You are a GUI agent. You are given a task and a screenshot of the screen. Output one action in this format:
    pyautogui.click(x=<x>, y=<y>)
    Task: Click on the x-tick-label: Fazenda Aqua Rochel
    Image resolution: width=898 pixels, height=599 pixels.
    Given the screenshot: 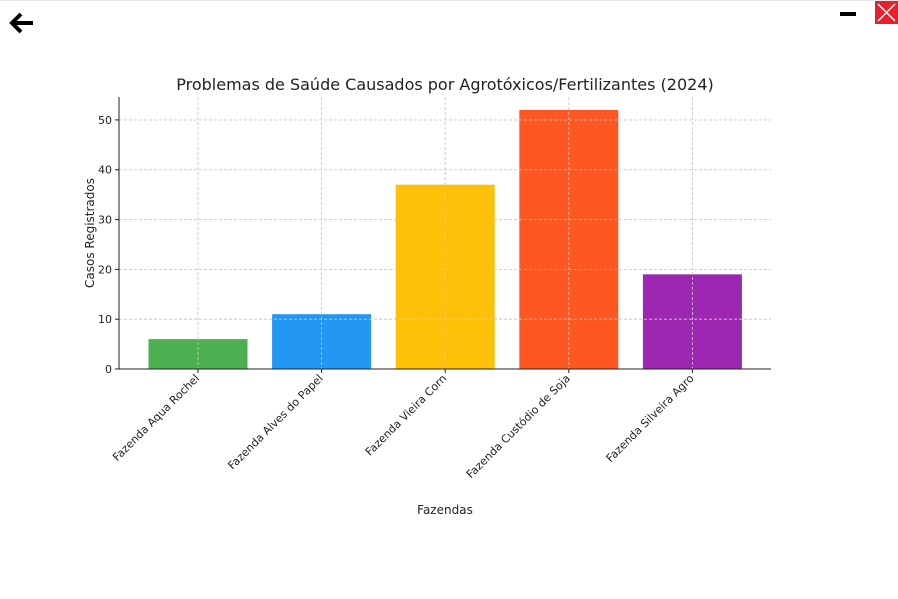 What is the action you would take?
    pyautogui.click(x=156, y=418)
    